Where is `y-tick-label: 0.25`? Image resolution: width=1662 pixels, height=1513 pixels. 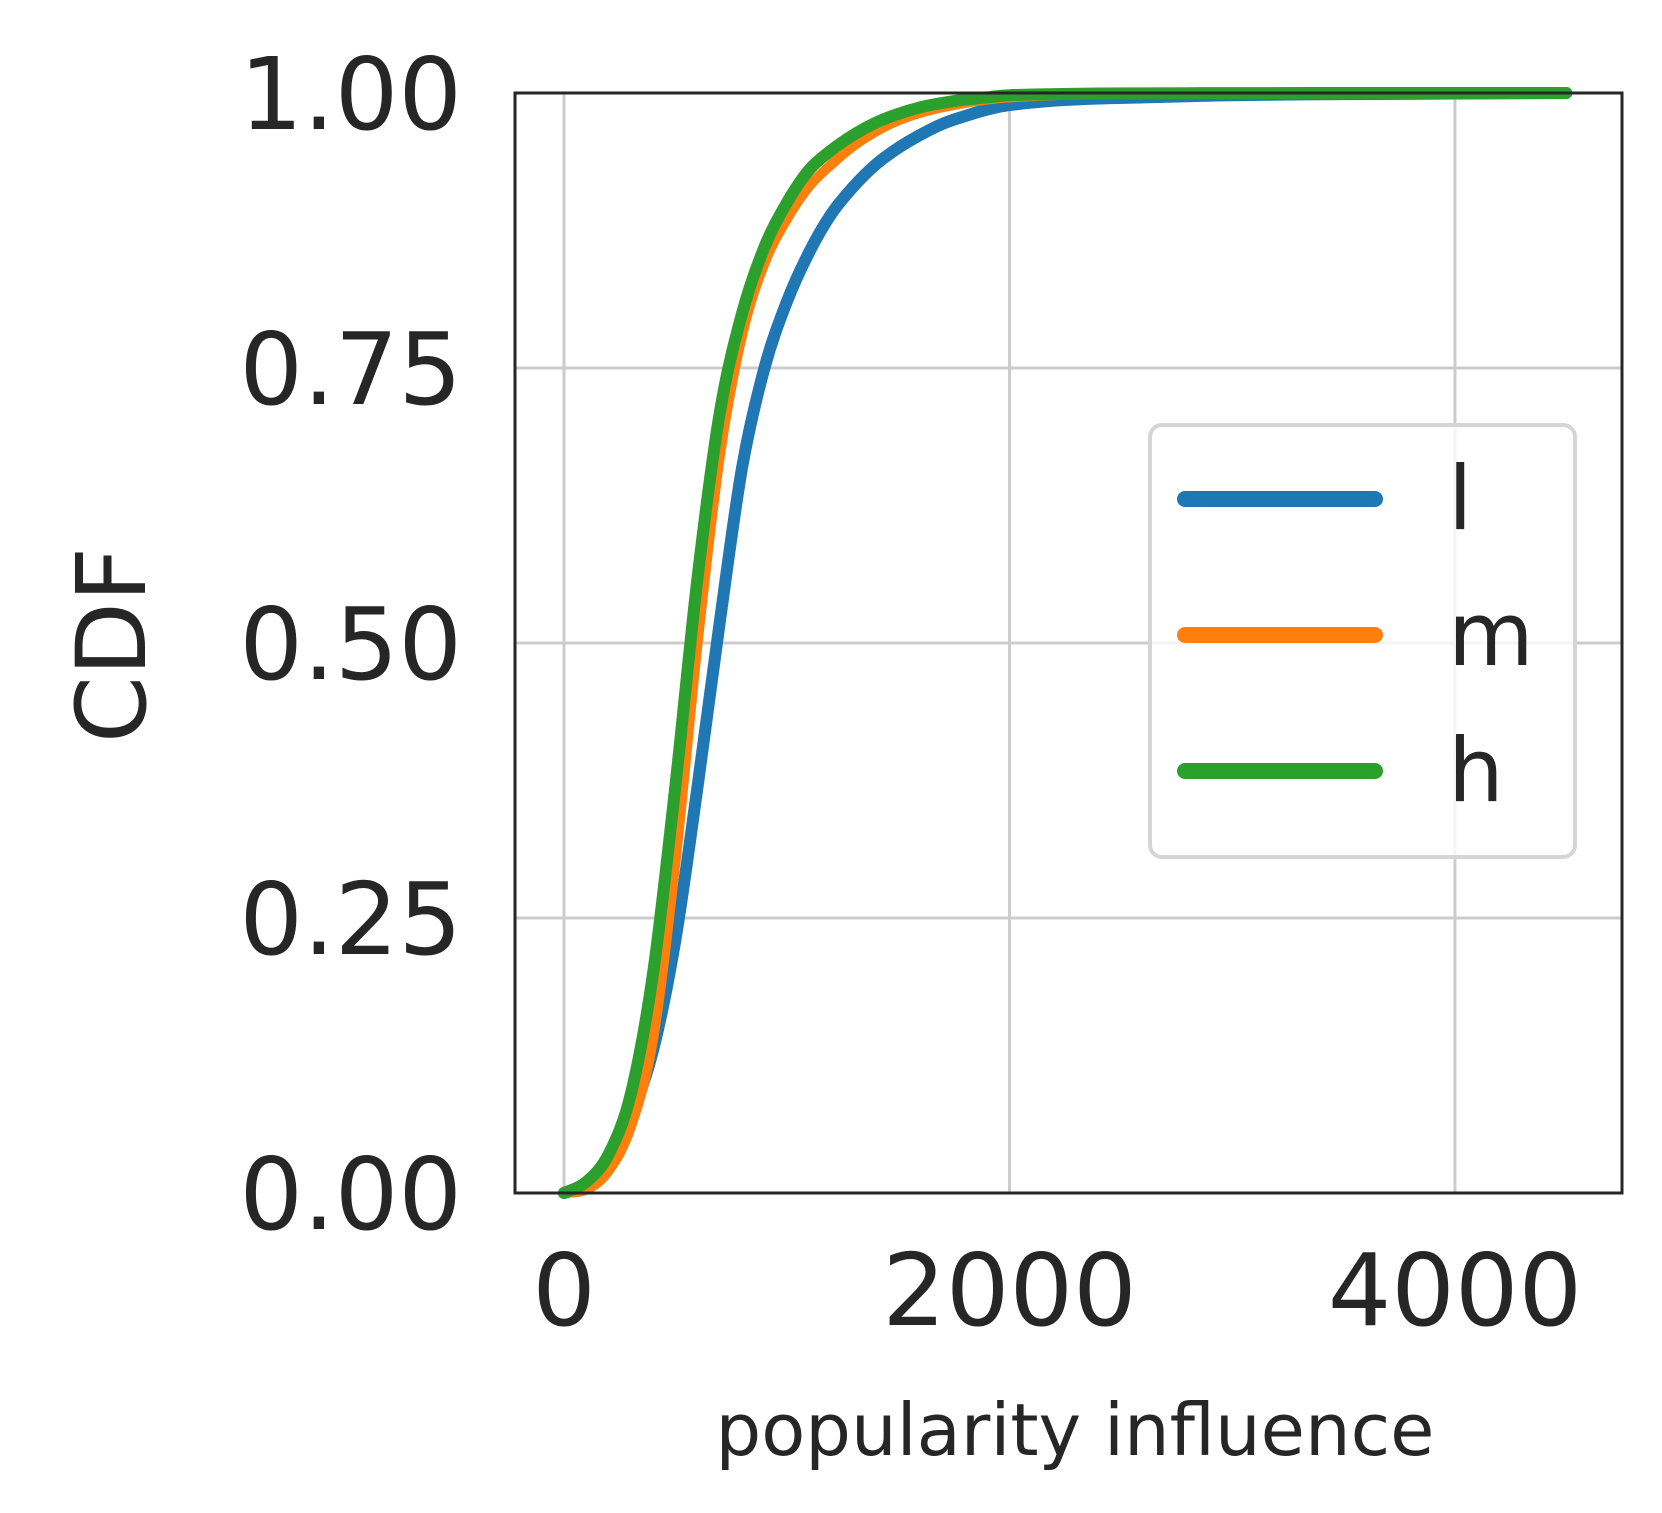
y-tick-label: 0.25 is located at coordinates (350, 919).